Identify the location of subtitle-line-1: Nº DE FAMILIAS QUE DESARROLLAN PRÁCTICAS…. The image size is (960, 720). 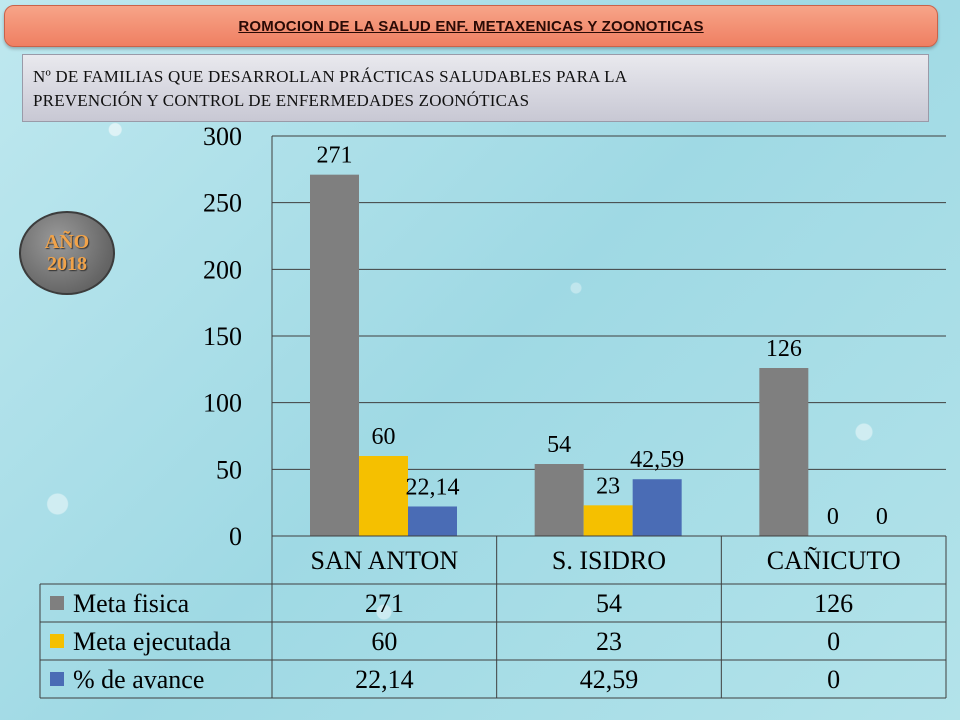
(330, 76).